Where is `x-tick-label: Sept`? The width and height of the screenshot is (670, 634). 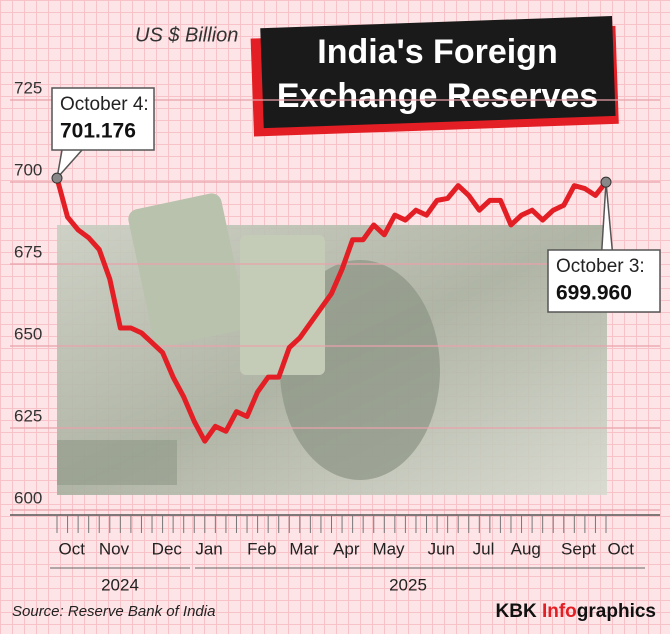 x-tick-label: Sept is located at coordinates (578, 548).